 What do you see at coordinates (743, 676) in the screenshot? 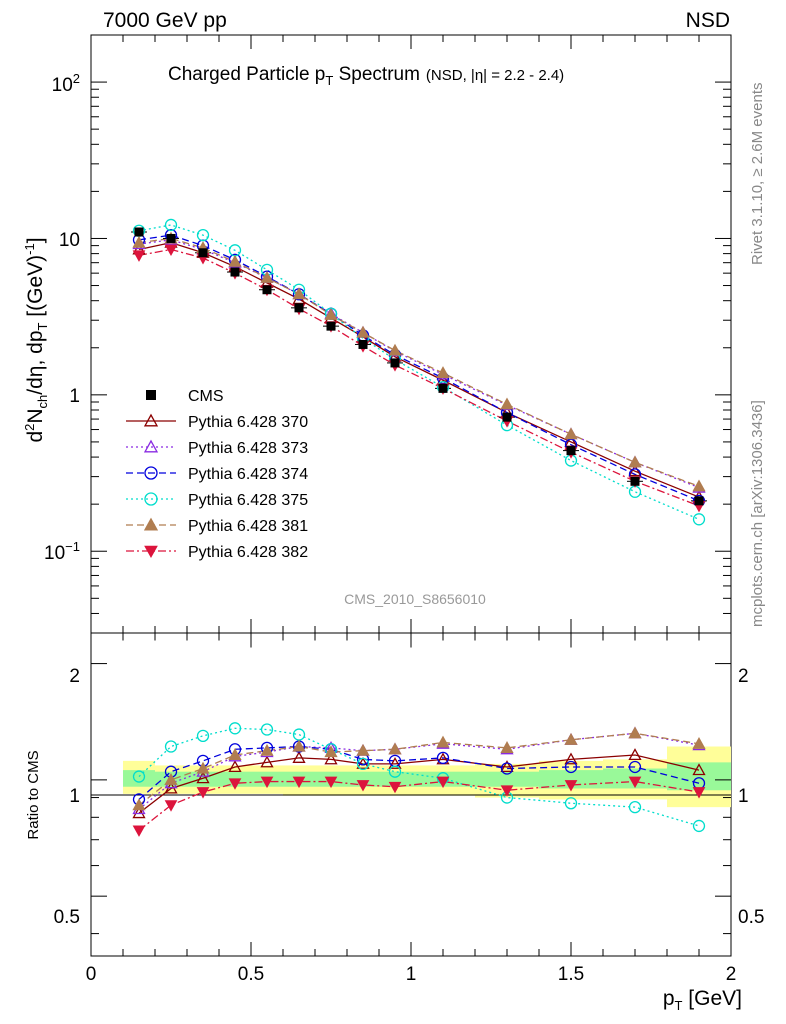
I see `y-tick-label-ratio-right: 2` at bounding box center [743, 676].